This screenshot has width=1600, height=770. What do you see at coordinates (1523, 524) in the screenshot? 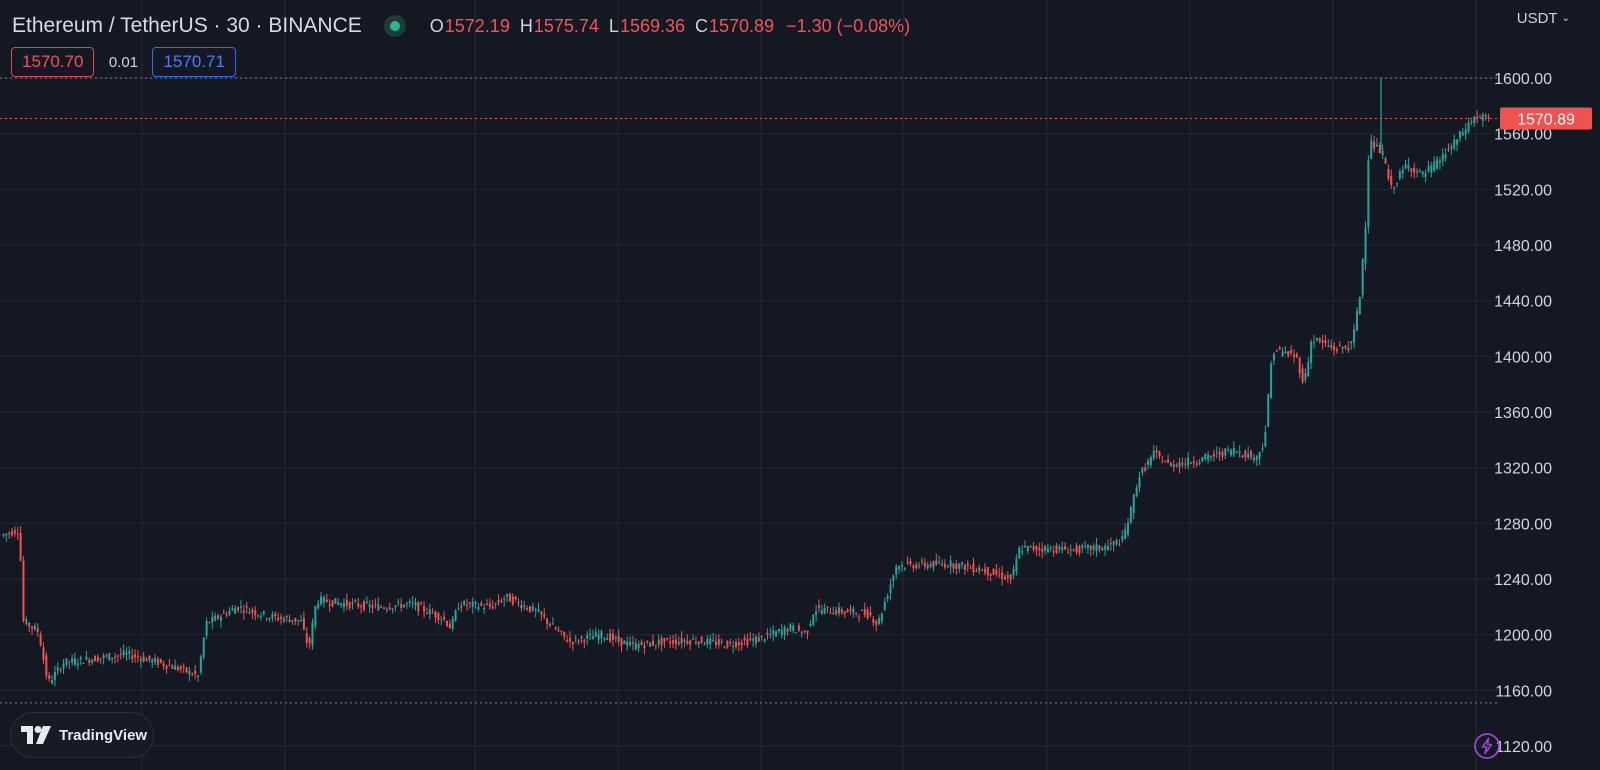
I see `price-tick-label: 1280.00` at bounding box center [1523, 524].